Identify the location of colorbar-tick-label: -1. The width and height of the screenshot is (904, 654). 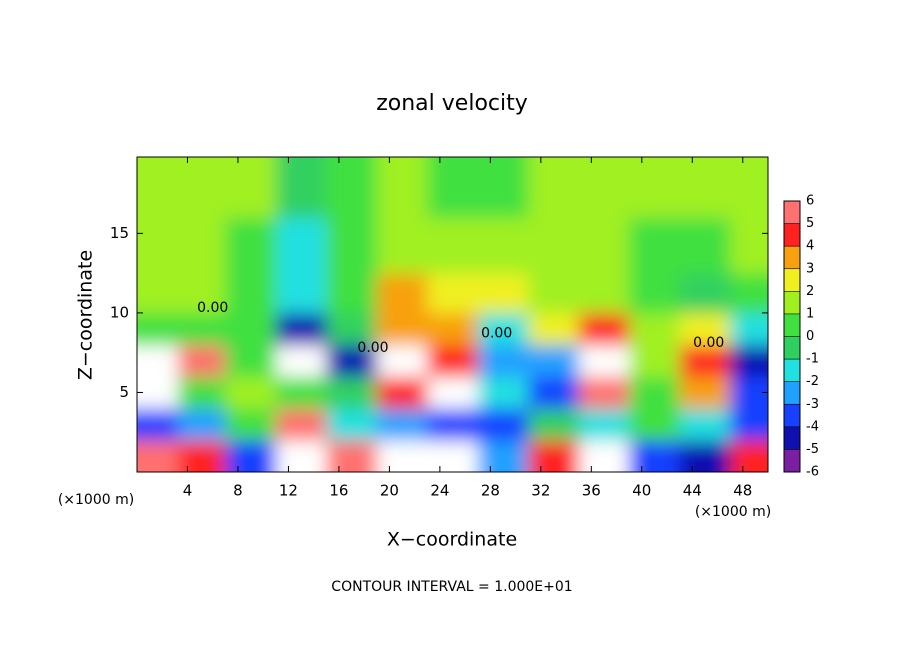
(812, 359).